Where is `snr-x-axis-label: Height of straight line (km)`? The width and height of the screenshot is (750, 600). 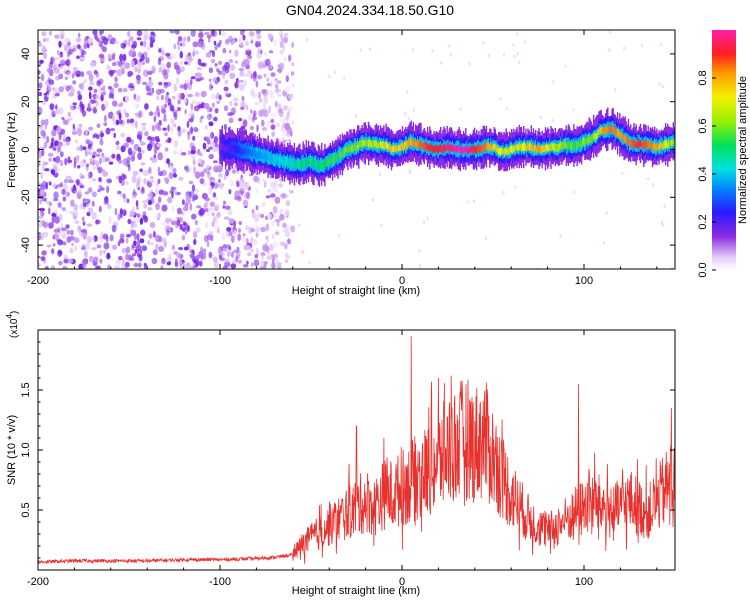 snr-x-axis-label: Height of straight line (km) is located at coordinates (356, 591).